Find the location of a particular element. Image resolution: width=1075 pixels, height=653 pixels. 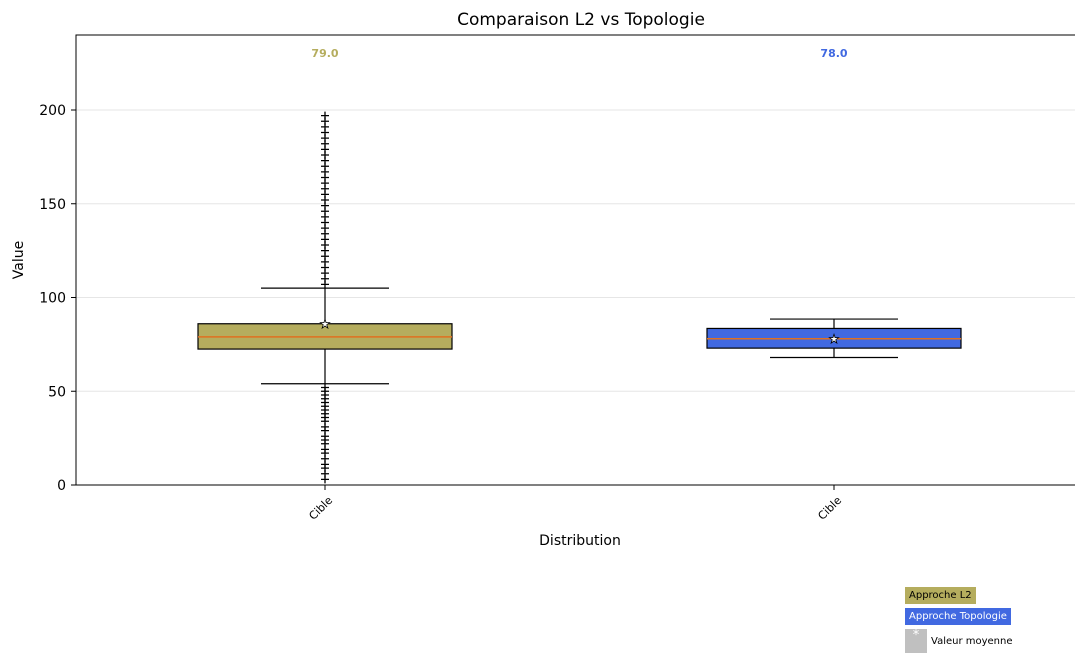

y-tick-label: 0 is located at coordinates (61, 486).